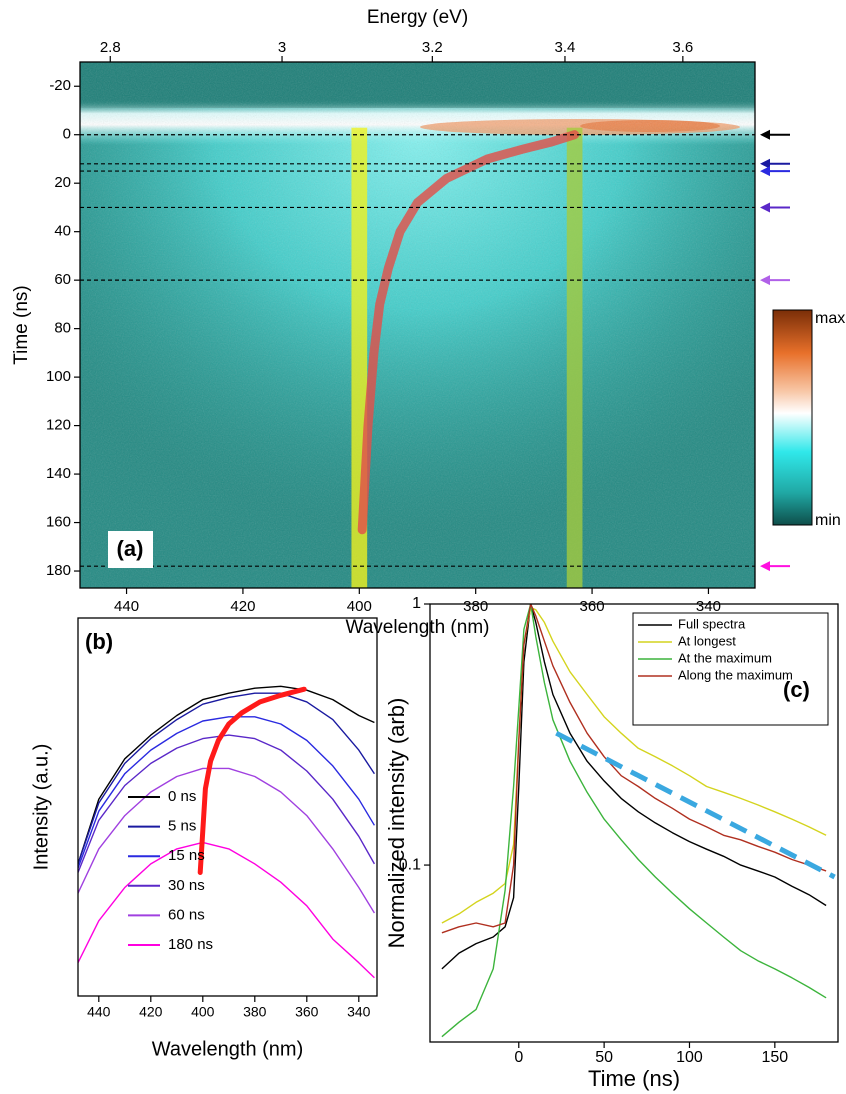 This screenshot has height=1094, width=846. Describe the element at coordinates (735, 674) in the screenshot. I see `legend-label: Along the maximum` at that location.